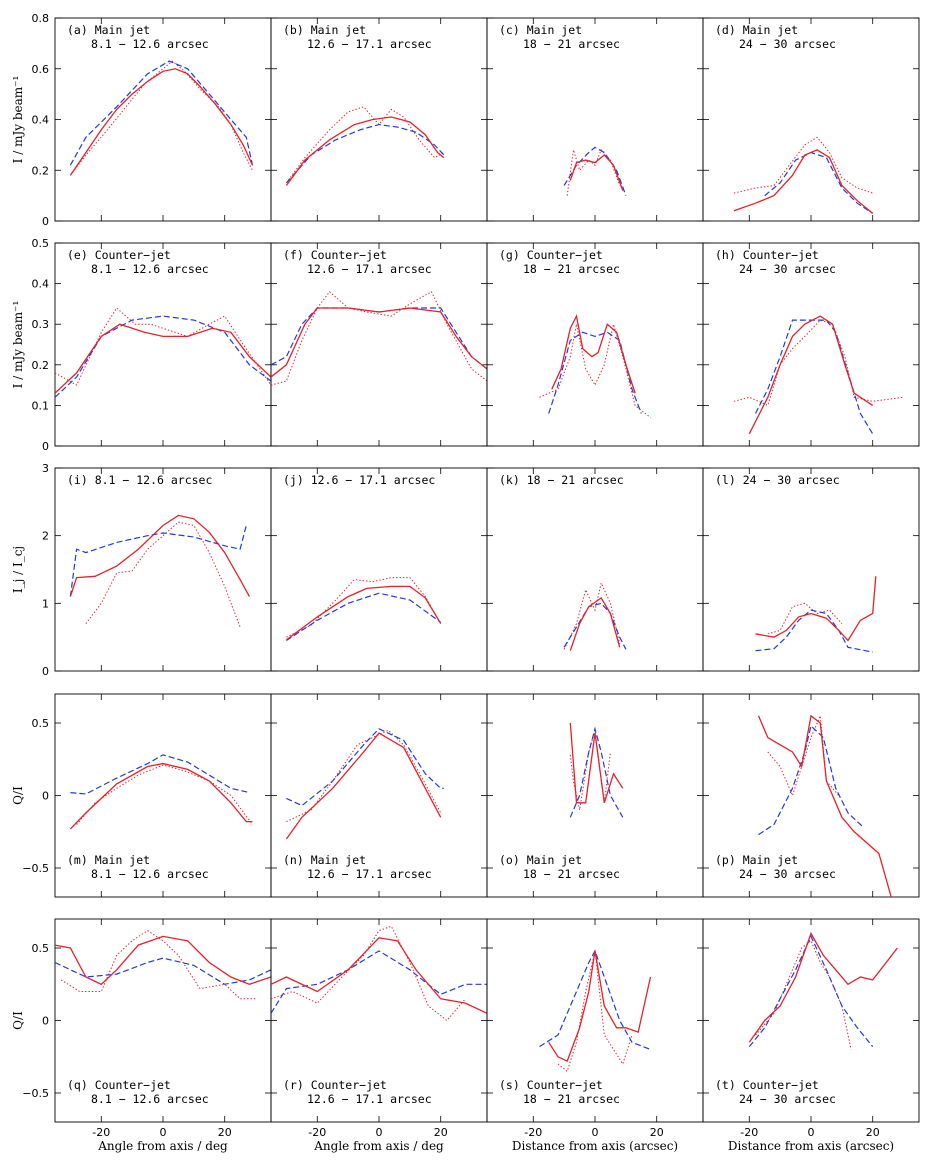 This screenshot has width=926, height=1161. I want to click on panel-label: (q) Counter−jet, so click(119, 1085).